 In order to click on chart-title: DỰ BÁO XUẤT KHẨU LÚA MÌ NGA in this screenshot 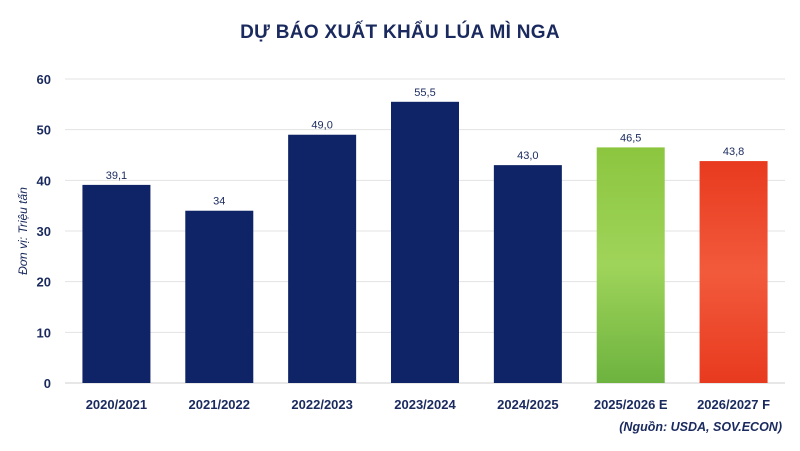, I will do `click(400, 32)`.